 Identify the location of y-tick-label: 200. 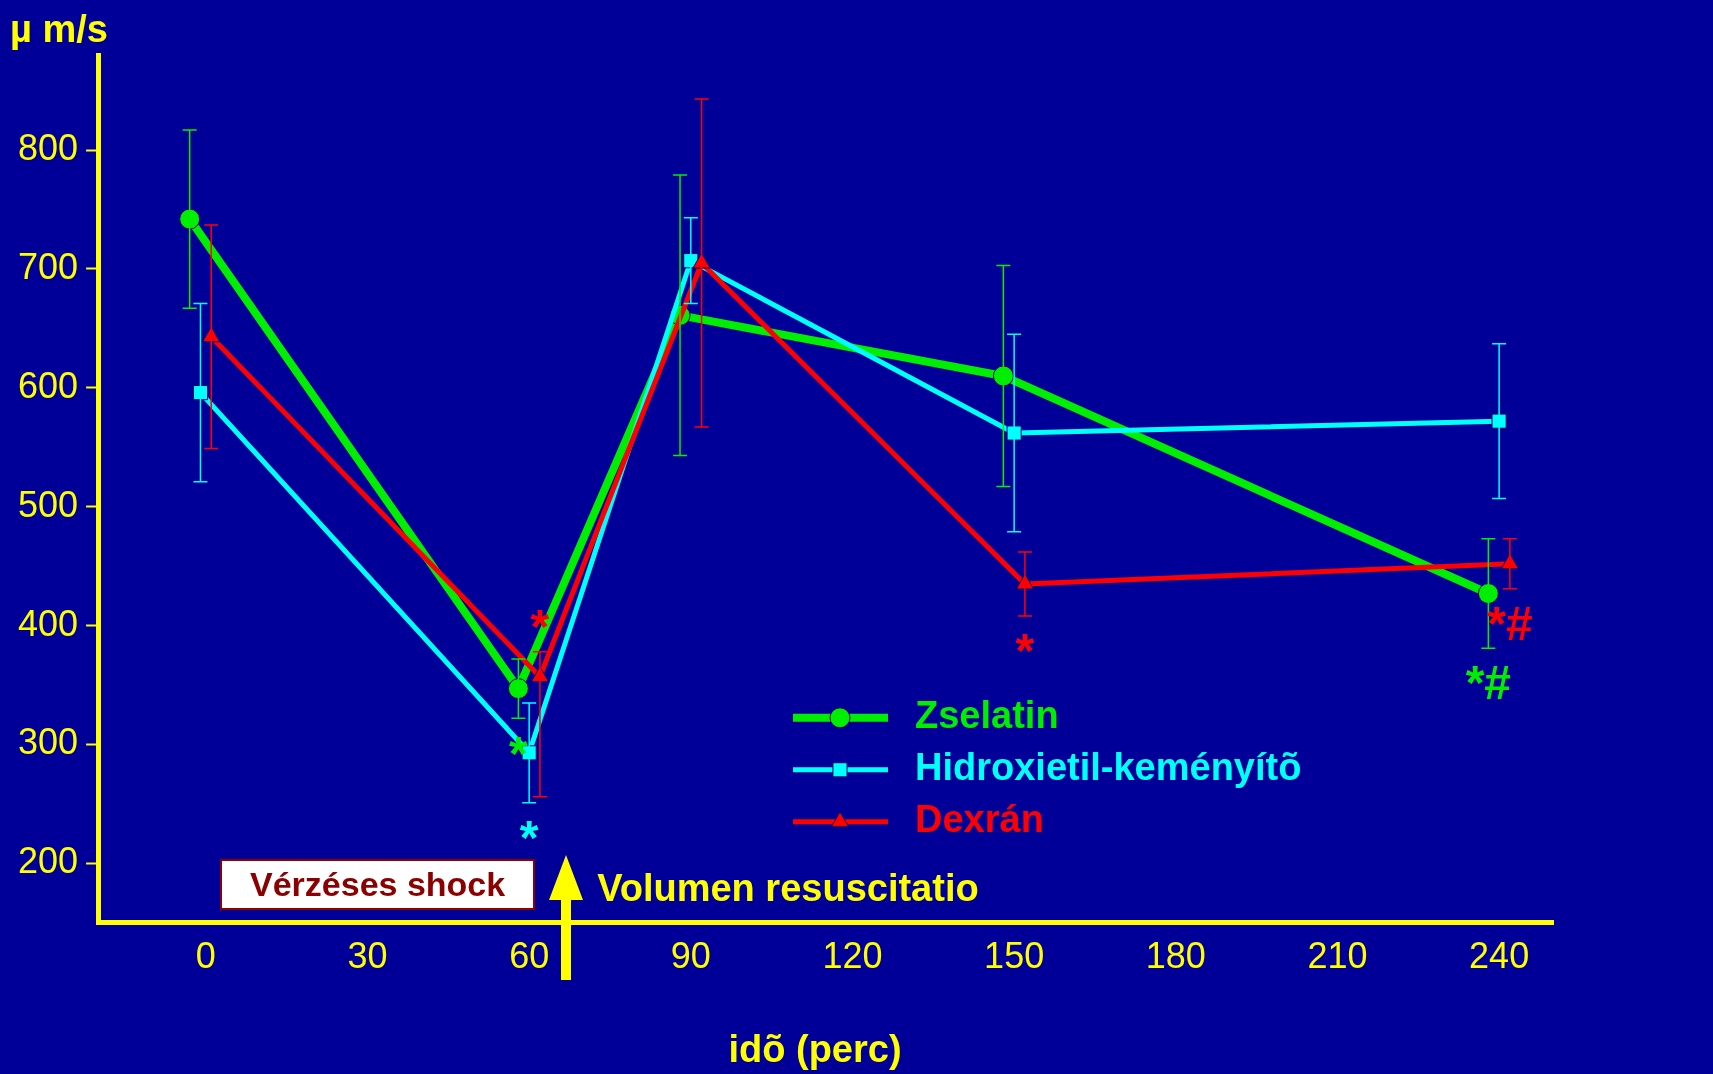
(48, 861).